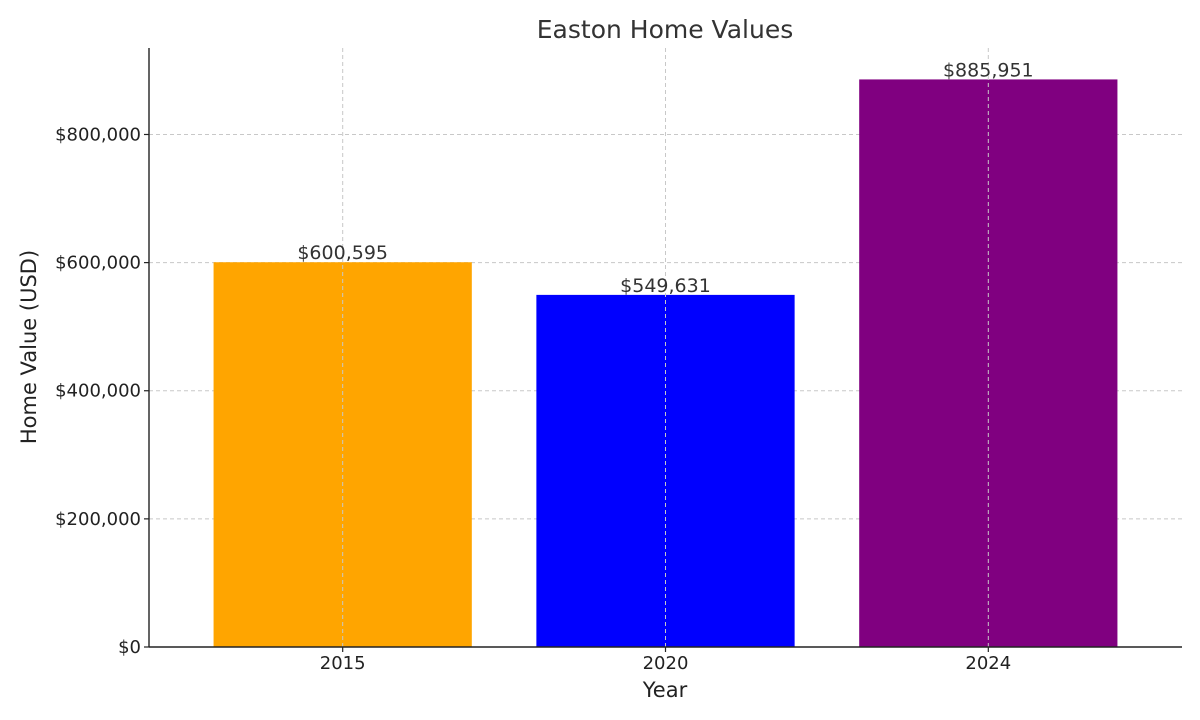 The width and height of the screenshot is (1200, 720). What do you see at coordinates (988, 70) in the screenshot?
I see `data-label: $885,951` at bounding box center [988, 70].